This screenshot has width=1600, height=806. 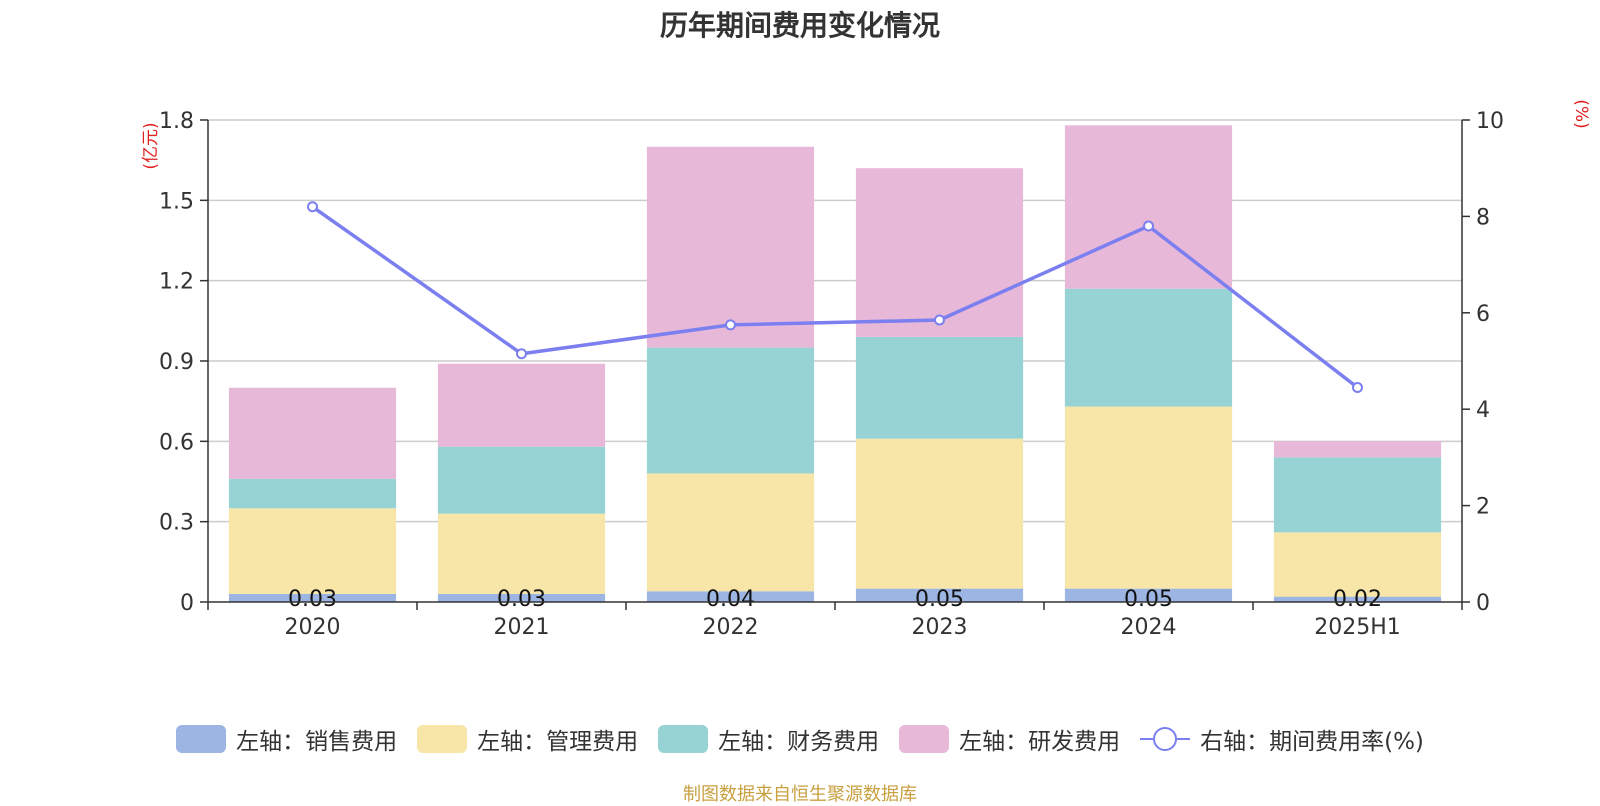 What do you see at coordinates (800, 794) in the screenshot?
I see `source-note: 制图数据来自恒生聚源数据库` at bounding box center [800, 794].